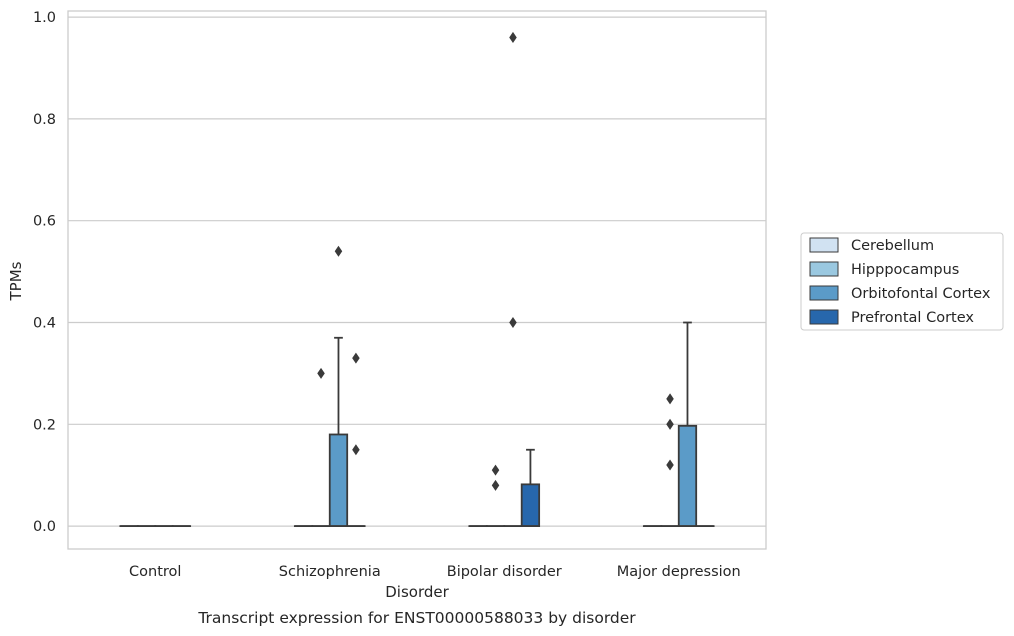 This screenshot has height=636, width=1014. Describe the element at coordinates (44, 425) in the screenshot. I see `y-tick-label: 0.2` at that location.